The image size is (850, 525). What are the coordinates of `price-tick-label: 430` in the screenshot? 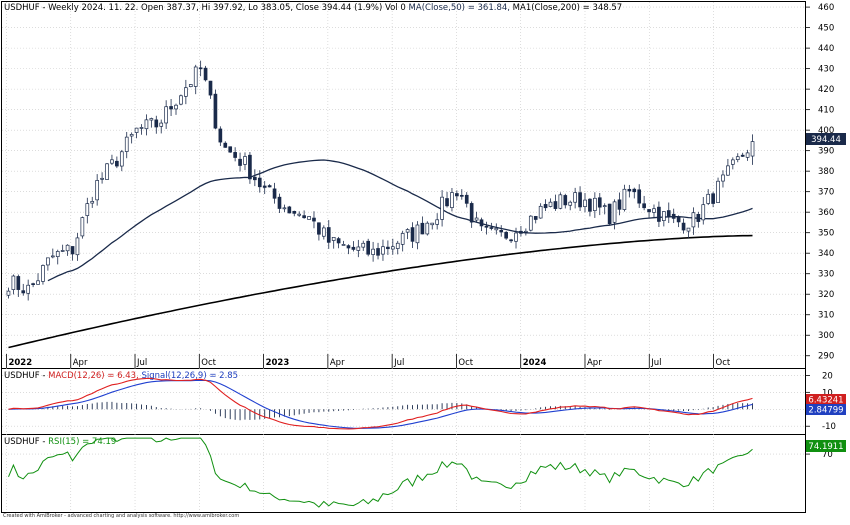 It's located at (826, 70).